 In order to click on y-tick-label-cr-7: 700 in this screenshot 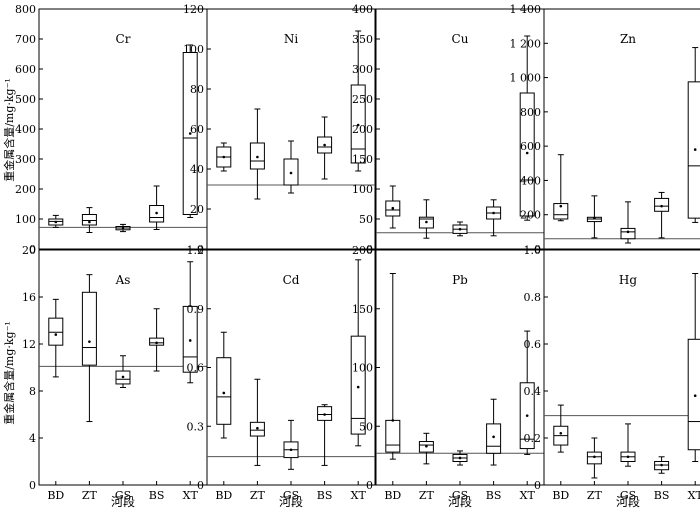, I will do `click(25, 39)`.